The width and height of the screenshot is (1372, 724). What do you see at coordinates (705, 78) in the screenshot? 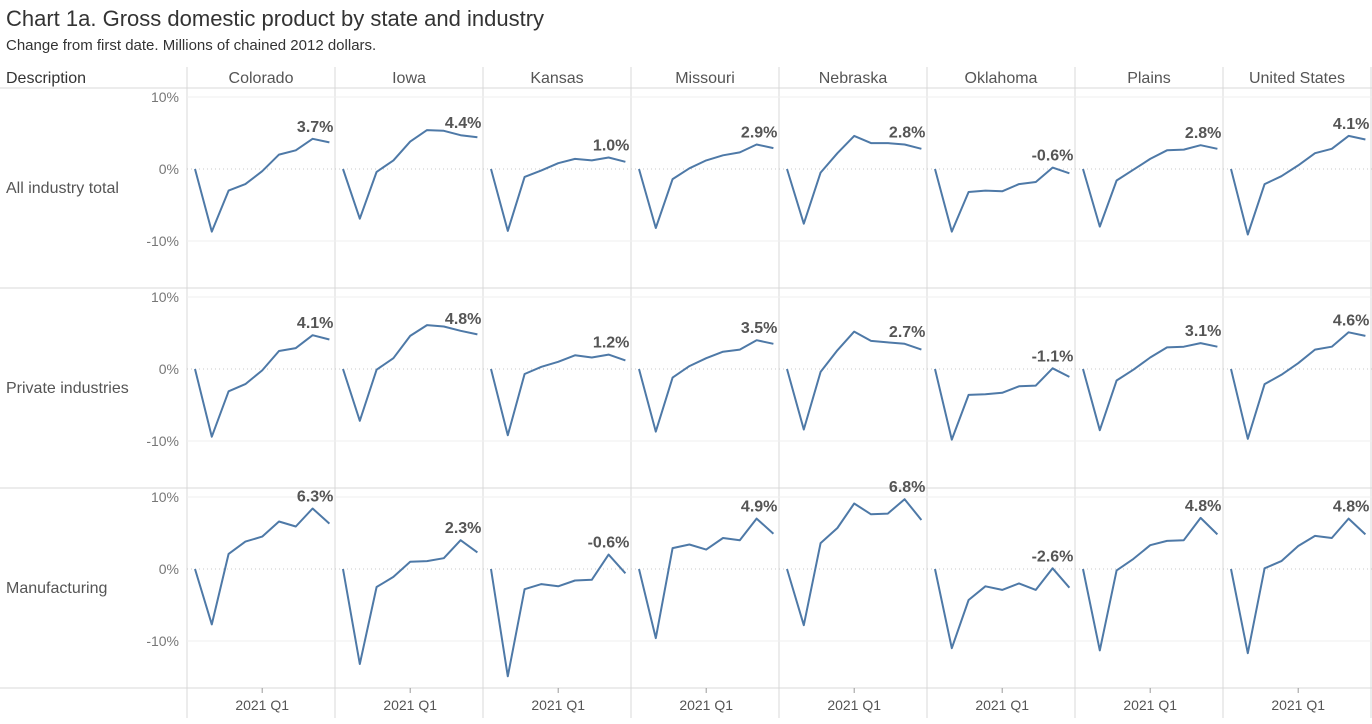
I see `column-header: Missouri` at bounding box center [705, 78].